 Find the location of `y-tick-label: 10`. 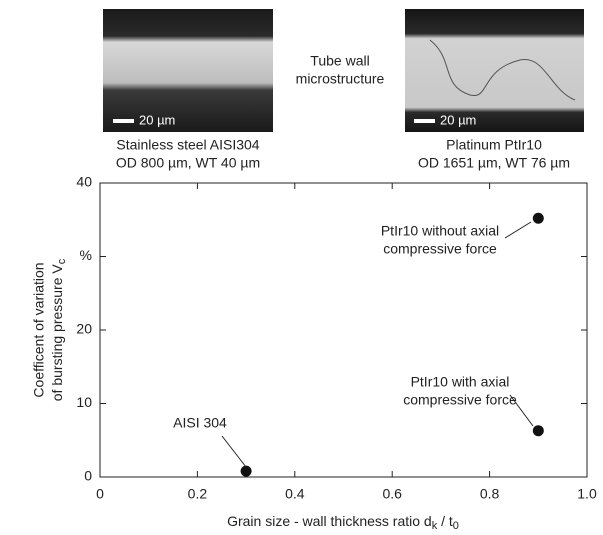

y-tick-label: 10 is located at coordinates (84, 402).